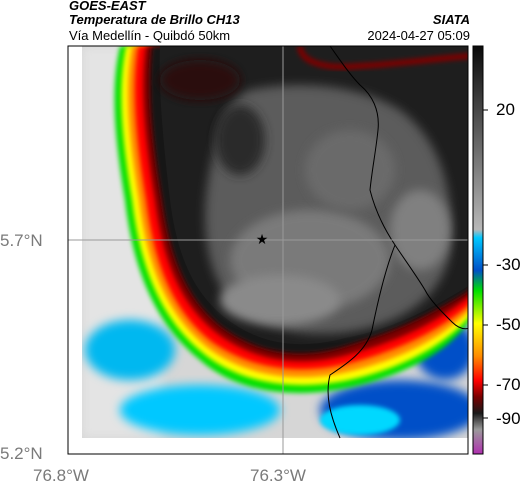 The image size is (526, 491). I want to click on colorbar-tick-label: -90, so click(508, 418).